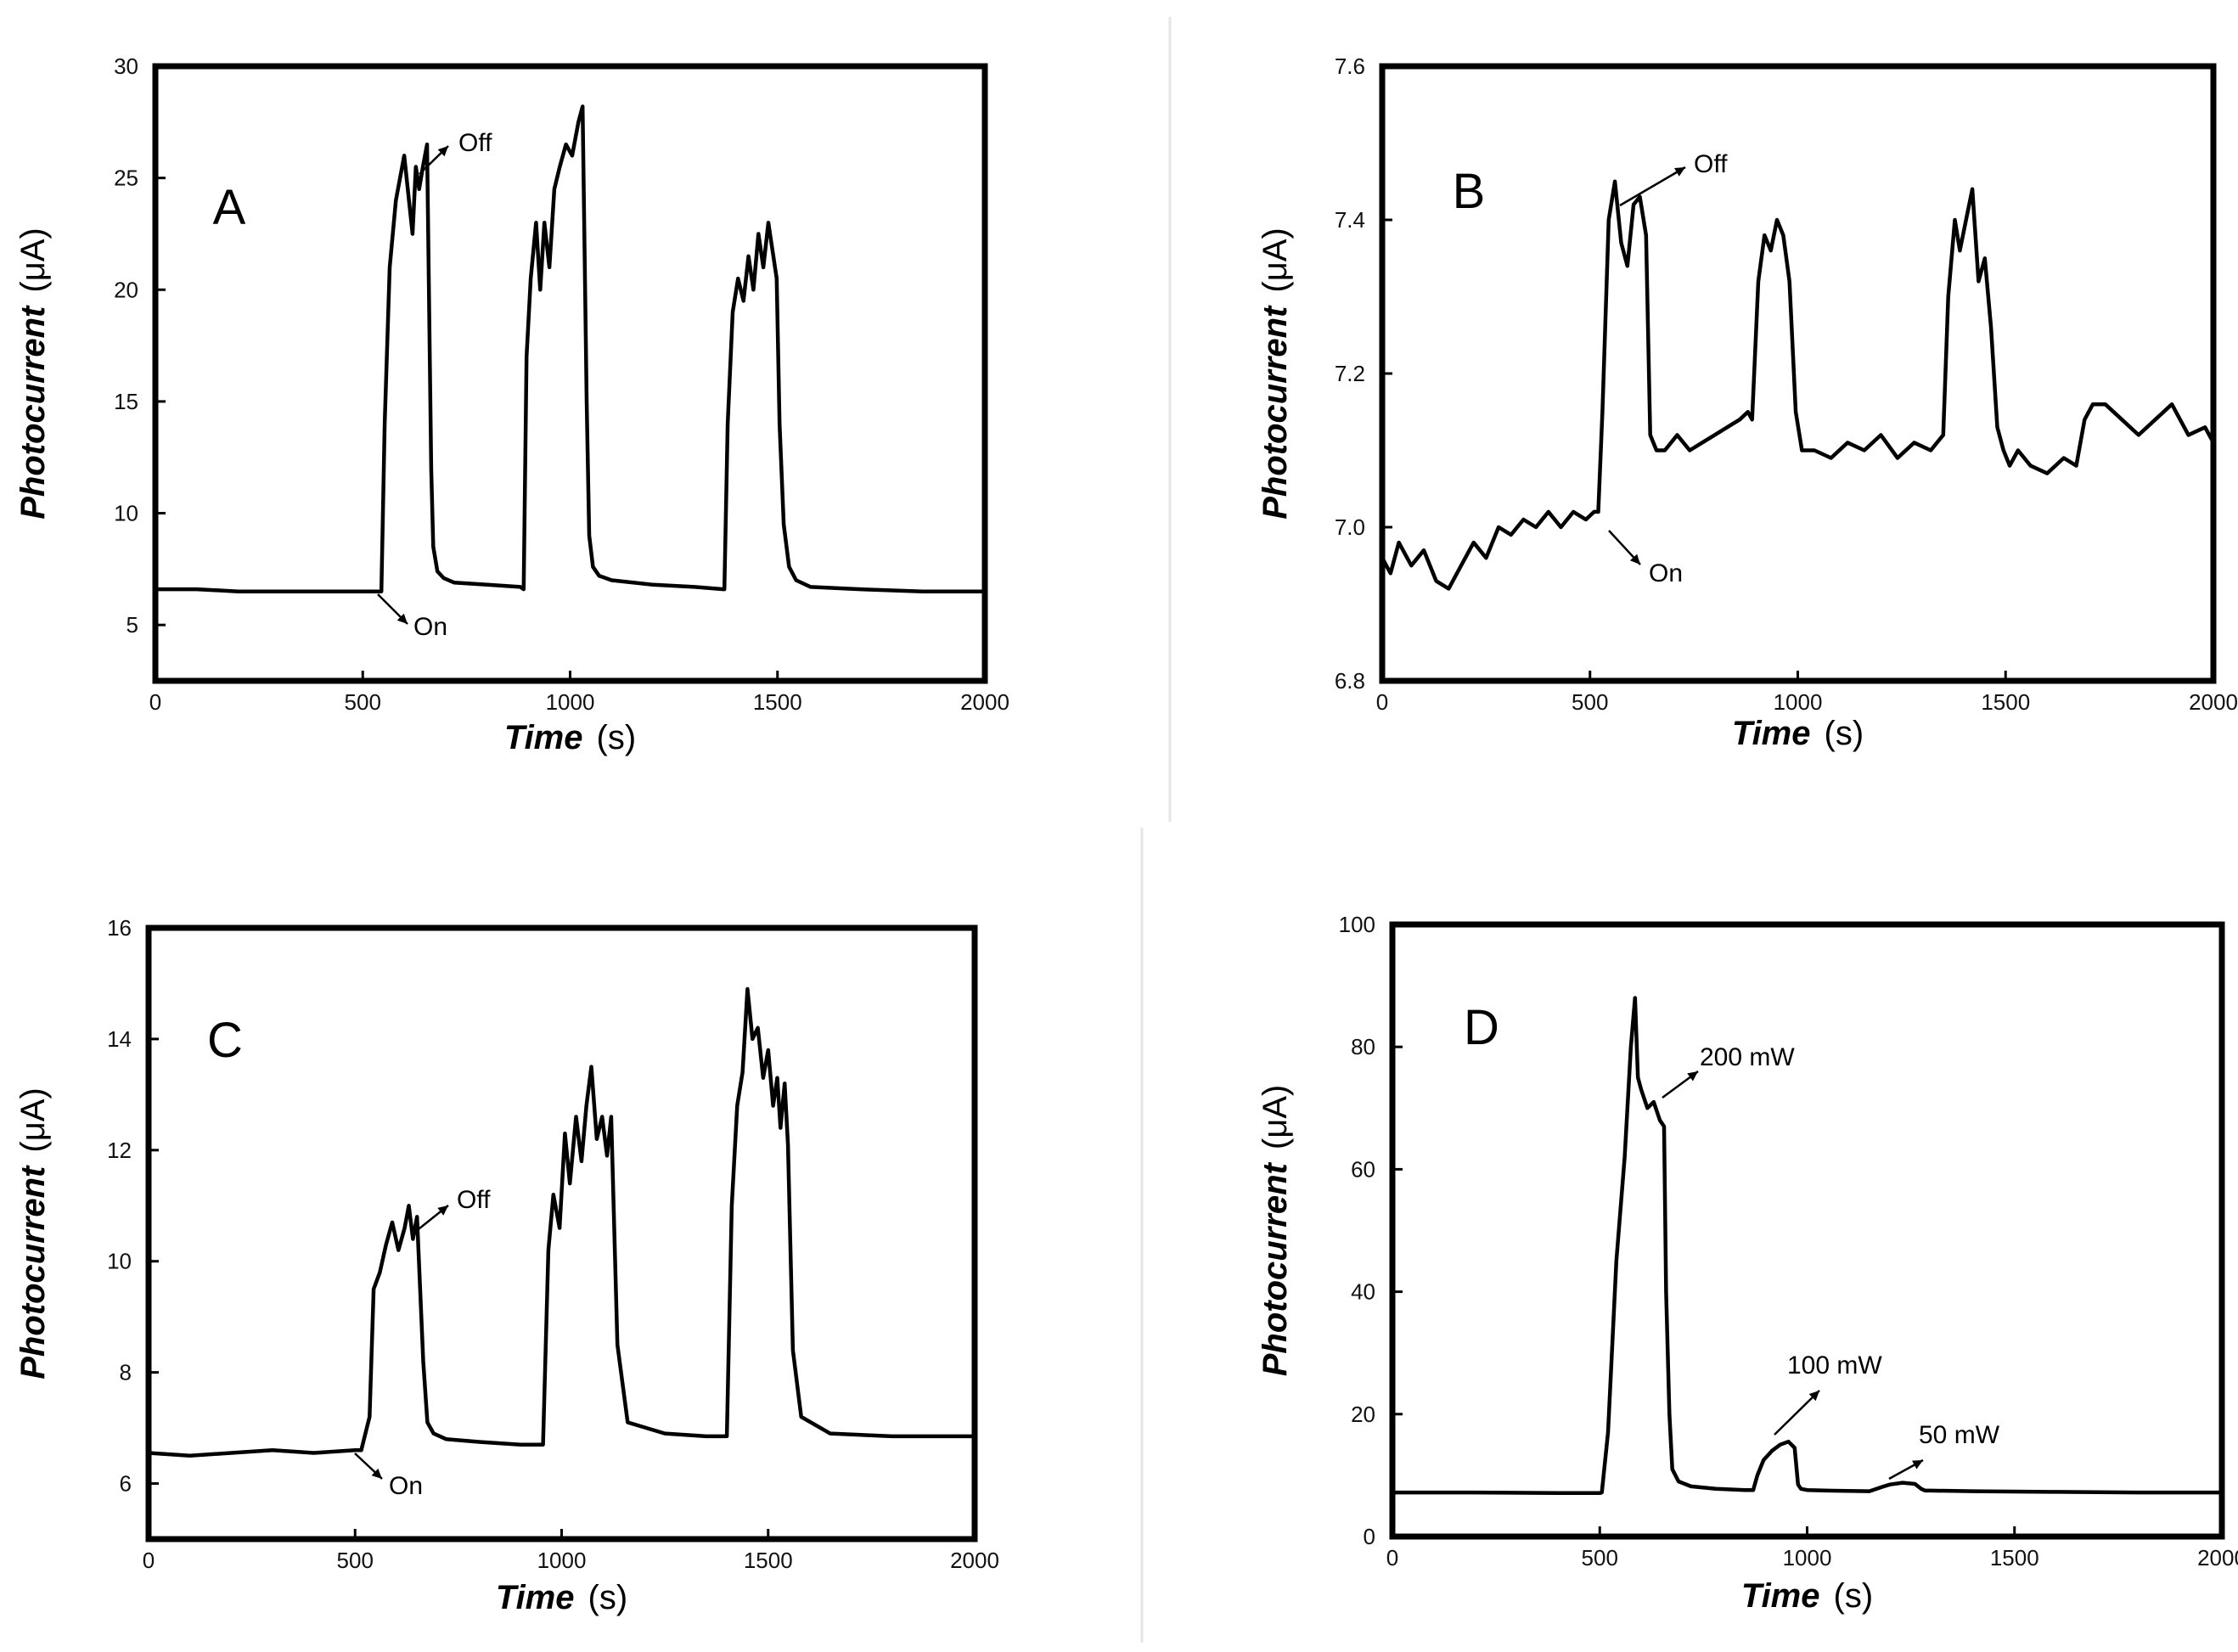 Image resolution: width=2238 pixels, height=1652 pixels. Describe the element at coordinates (1834, 1365) in the screenshot. I see `annotation-label: 100 mW` at that location.